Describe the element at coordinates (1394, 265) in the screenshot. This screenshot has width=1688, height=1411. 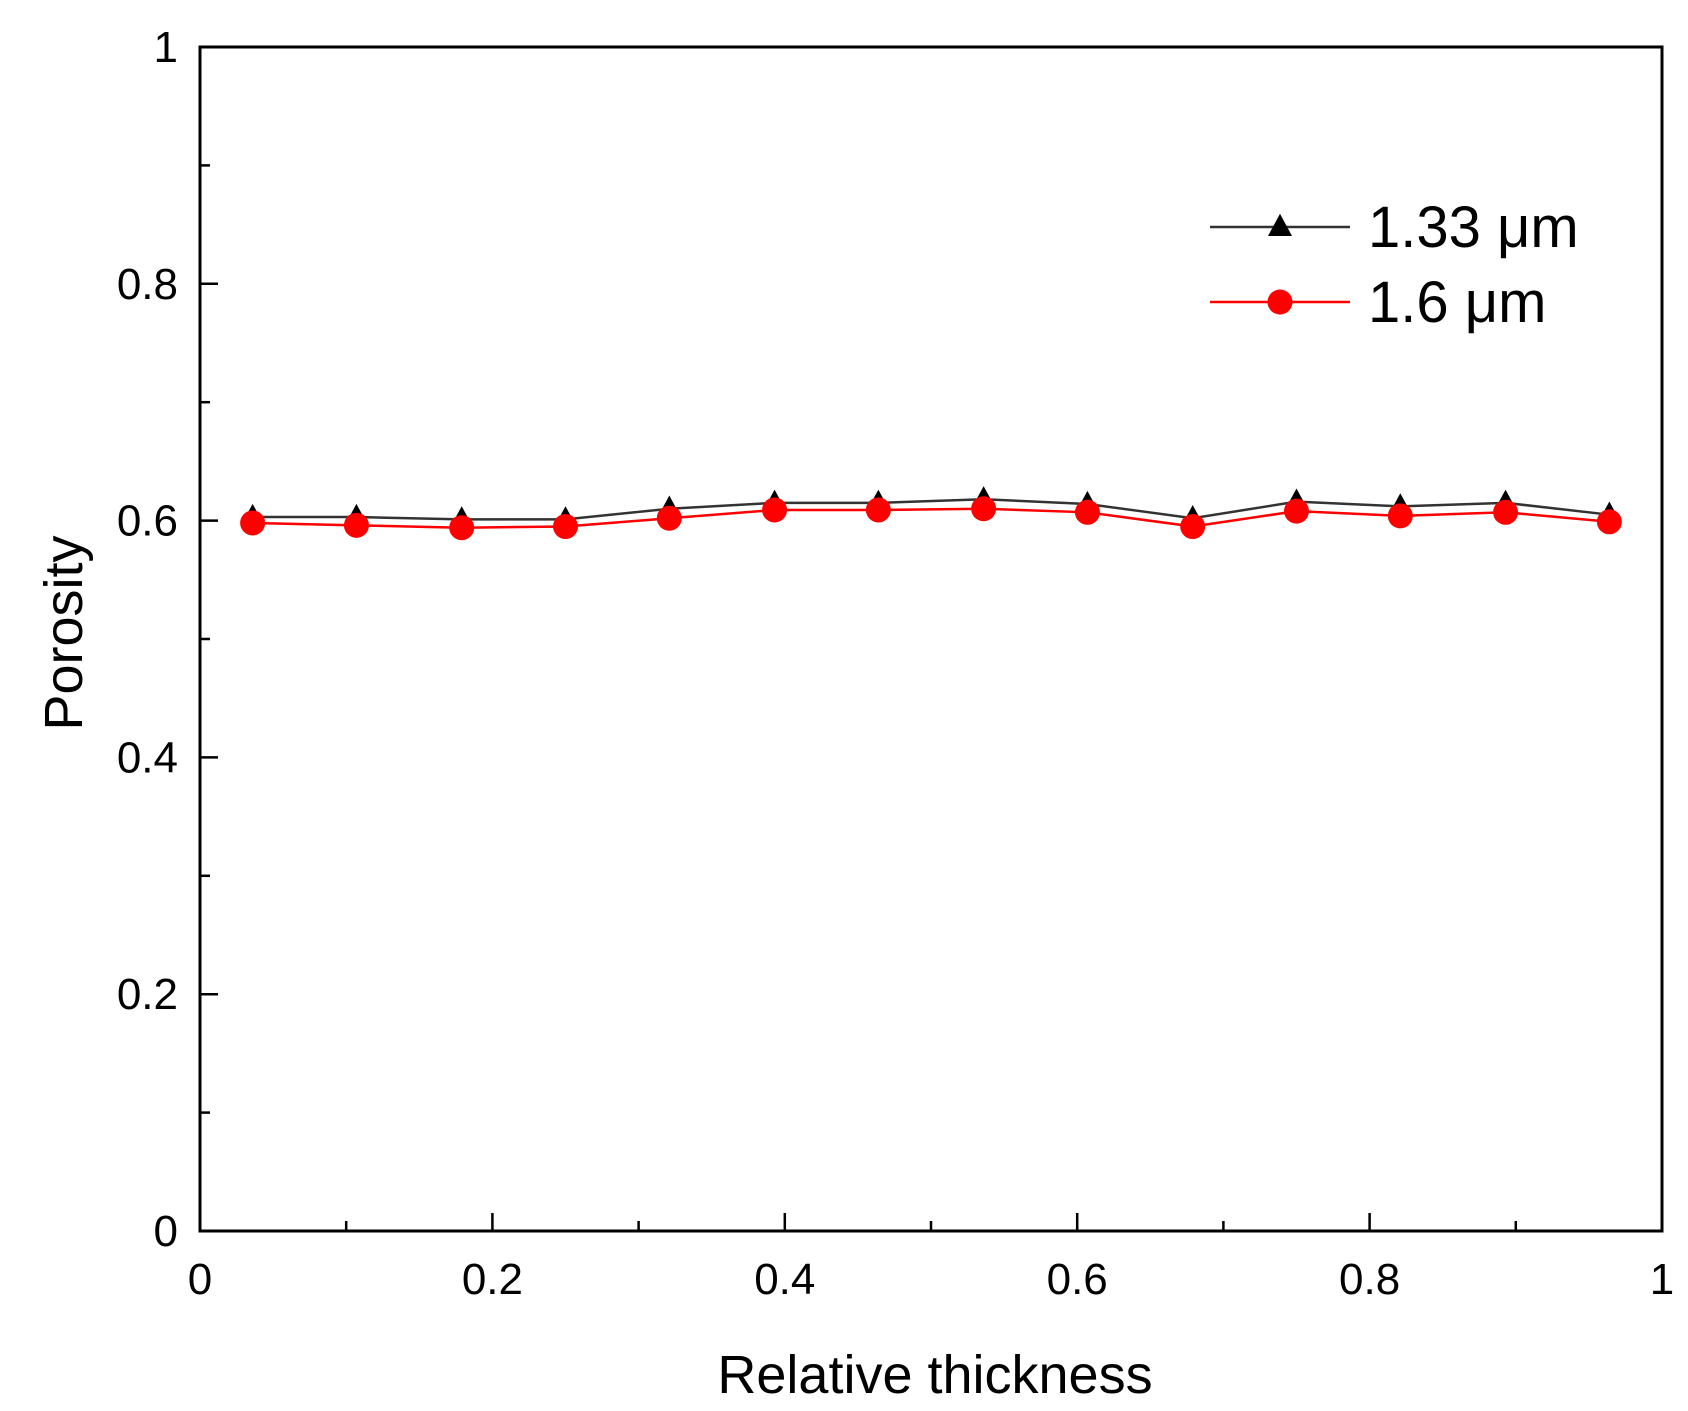
I see `legend: 1.33 μm 1.6 μm` at that location.